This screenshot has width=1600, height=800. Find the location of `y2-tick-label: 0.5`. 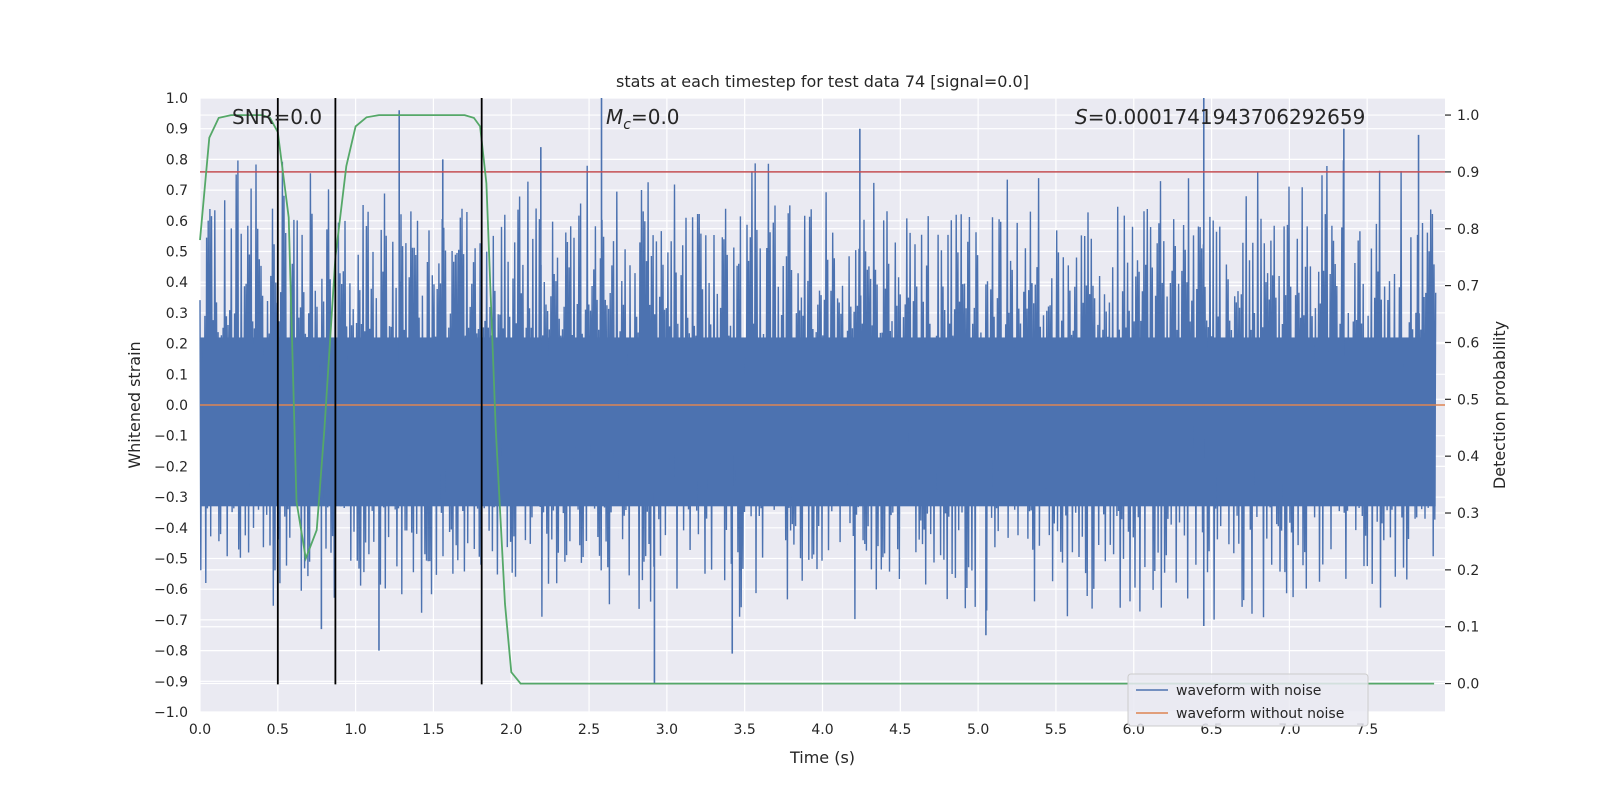

y2-tick-label: 0.5 is located at coordinates (1468, 400).